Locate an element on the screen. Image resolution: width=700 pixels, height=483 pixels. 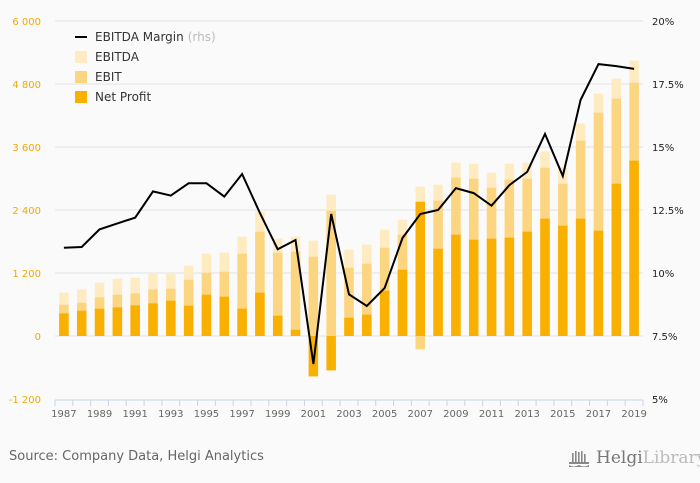
y-left-tick-label: 0 is located at coordinates (38, 337).